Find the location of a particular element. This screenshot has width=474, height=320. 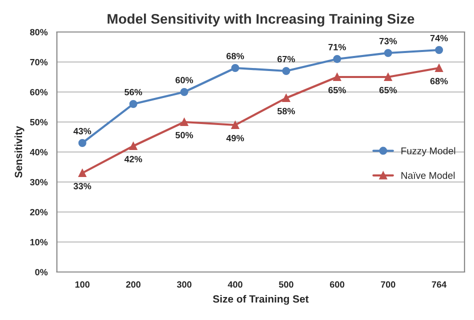

data-label: 33% is located at coordinates (83, 186).